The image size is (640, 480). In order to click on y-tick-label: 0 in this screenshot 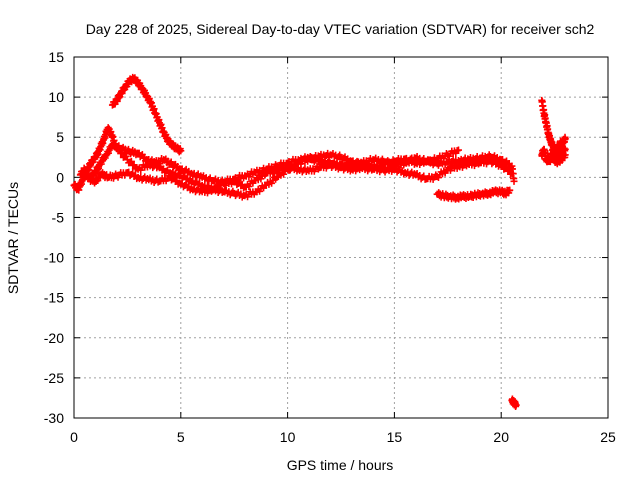, I will do `click(60, 177)`.